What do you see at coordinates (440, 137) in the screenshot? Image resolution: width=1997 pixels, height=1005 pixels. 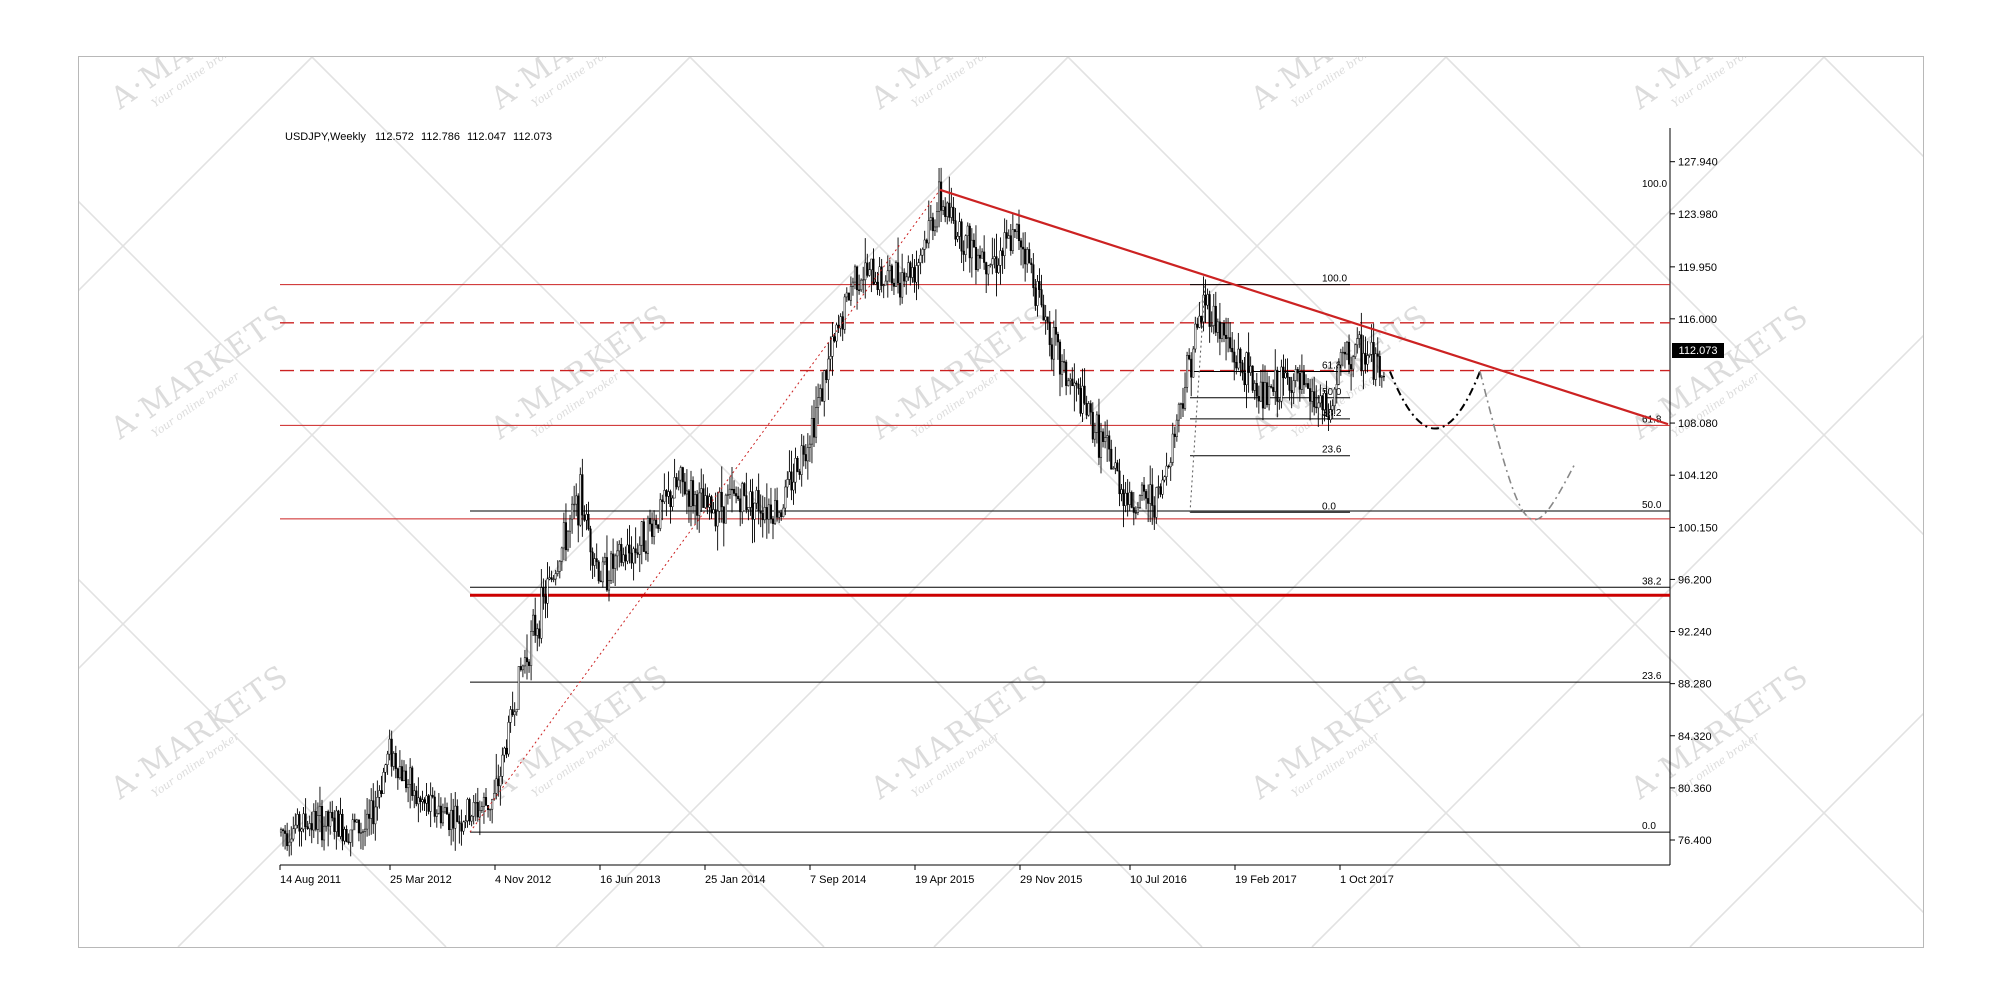 I see `high-value: 112.786` at bounding box center [440, 137].